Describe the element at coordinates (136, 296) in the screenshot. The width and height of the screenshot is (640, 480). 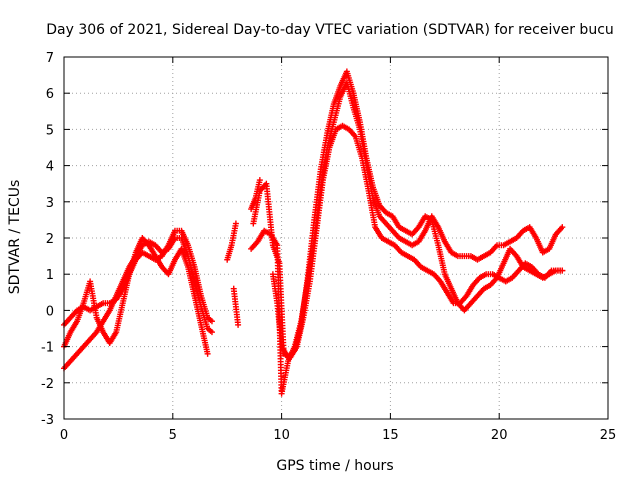
I see `series-track-c` at that location.